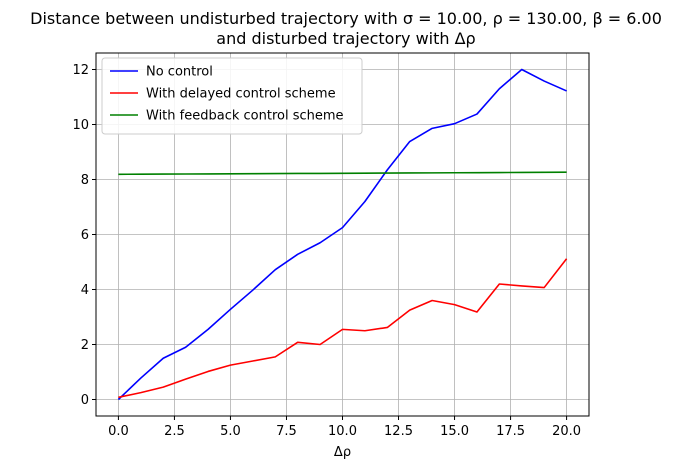  Describe the element at coordinates (80, 70) in the screenshot. I see `y-tick-label: 12` at that location.